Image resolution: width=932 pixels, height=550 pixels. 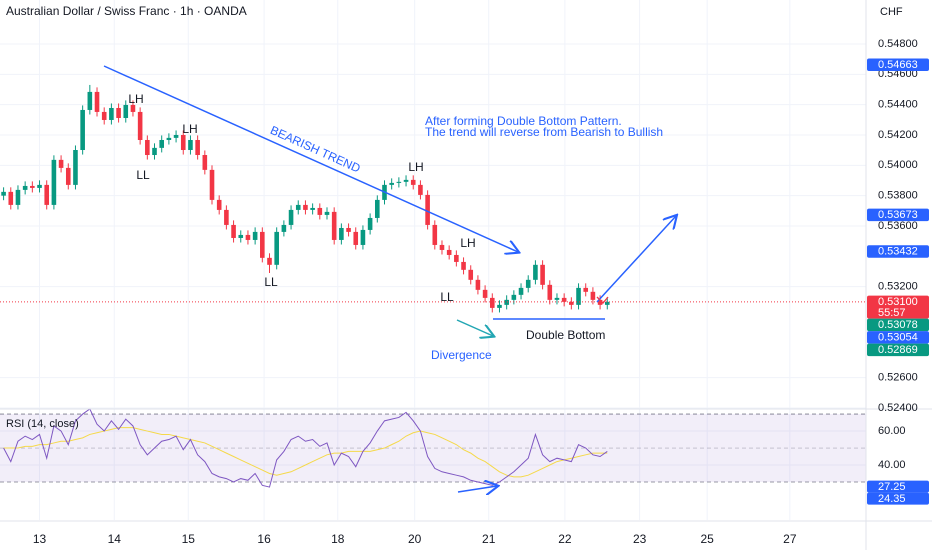 What do you see at coordinates (602, 300) in the screenshot?
I see `reversal-mark` at bounding box center [602, 300].